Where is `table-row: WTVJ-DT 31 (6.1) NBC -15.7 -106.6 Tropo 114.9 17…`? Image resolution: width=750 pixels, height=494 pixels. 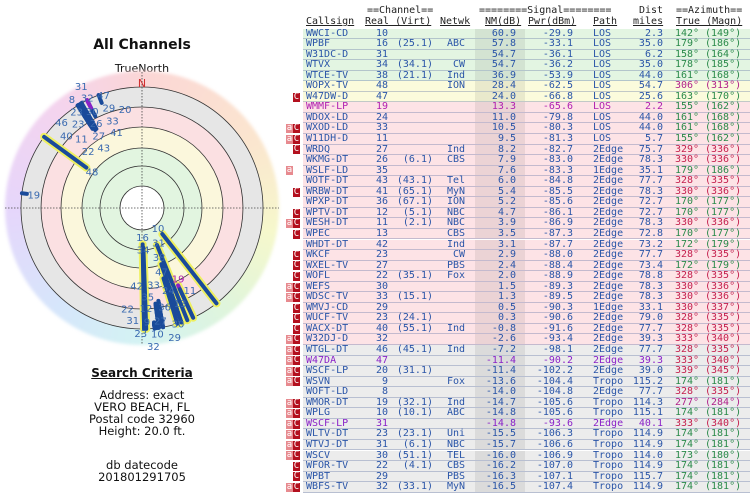 table-row: WTVJ-DT 31 (6.1) NBC -15.7 -106.6 Tropo 114.9 17… is located at coordinates (526, 444).